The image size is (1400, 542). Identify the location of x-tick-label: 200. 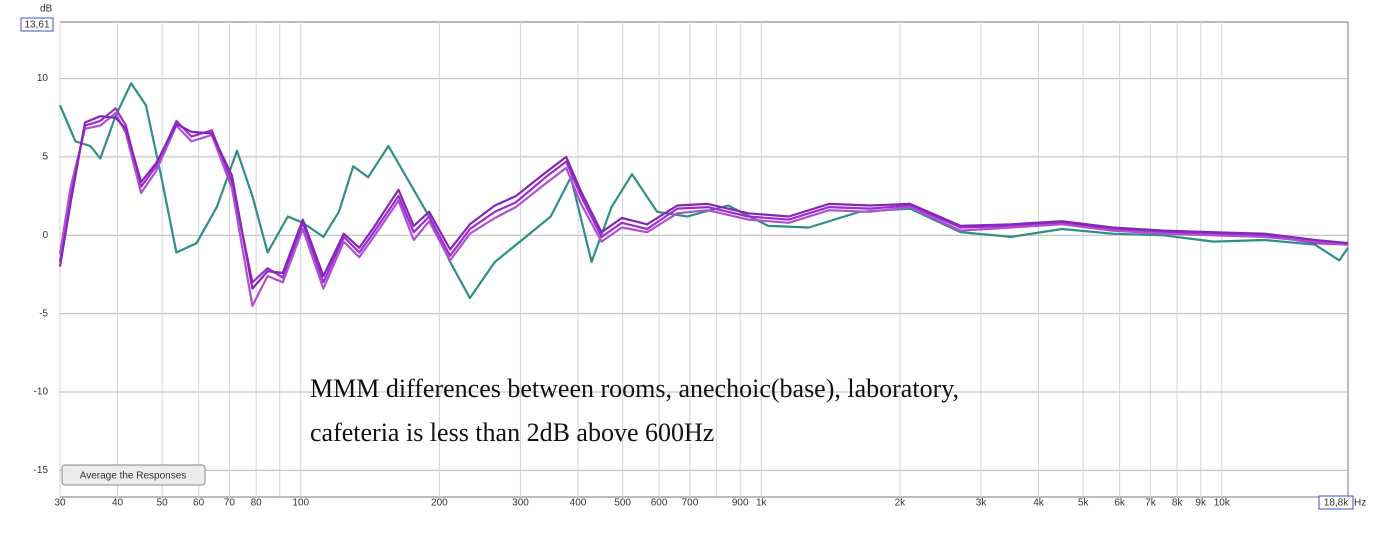
(439, 503).